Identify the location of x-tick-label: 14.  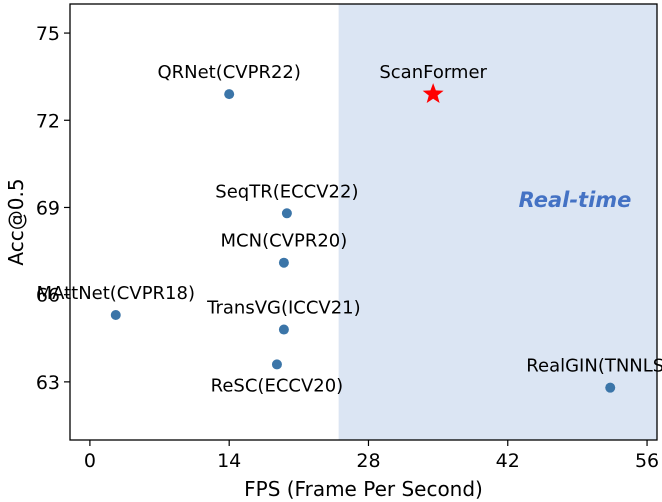
(229, 461).